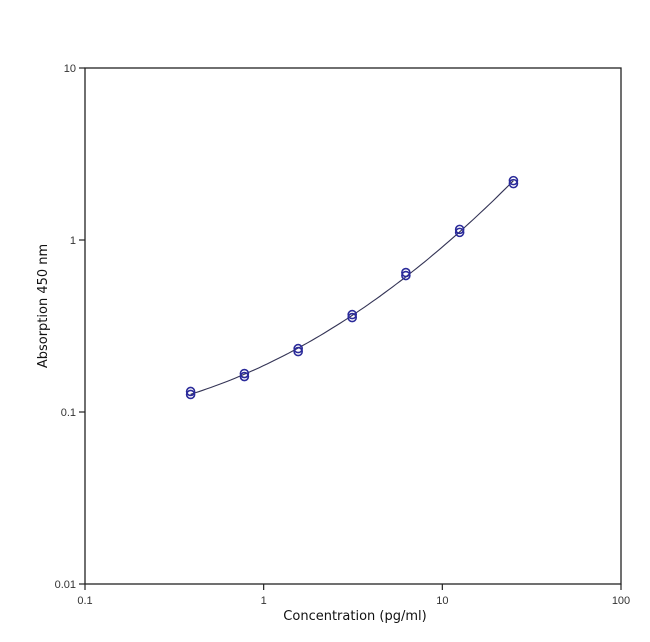 Image resolution: width=650 pixels, height=642 pixels. I want to click on y-tick-label: 1, so click(73, 241).